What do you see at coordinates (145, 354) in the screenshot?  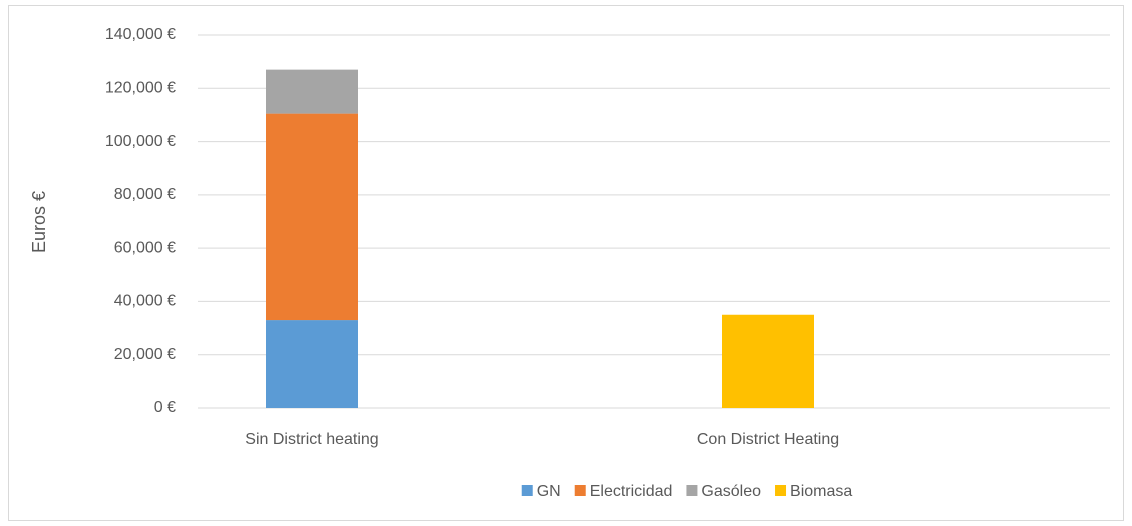 I see `y-tick-label: 20,000 €` at bounding box center [145, 354].